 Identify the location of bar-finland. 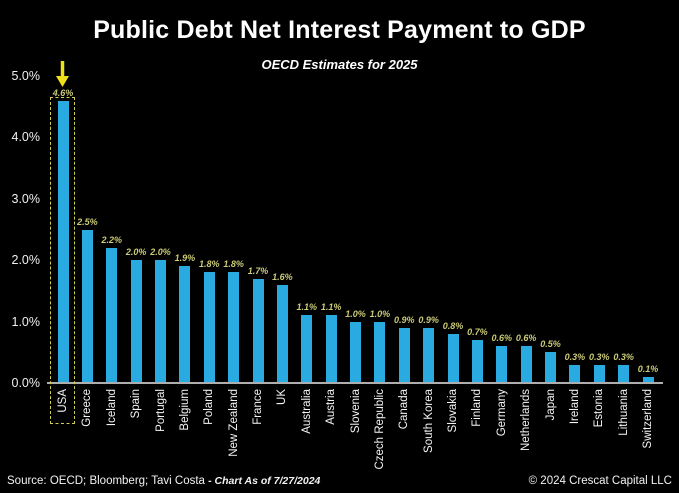
(477, 361).